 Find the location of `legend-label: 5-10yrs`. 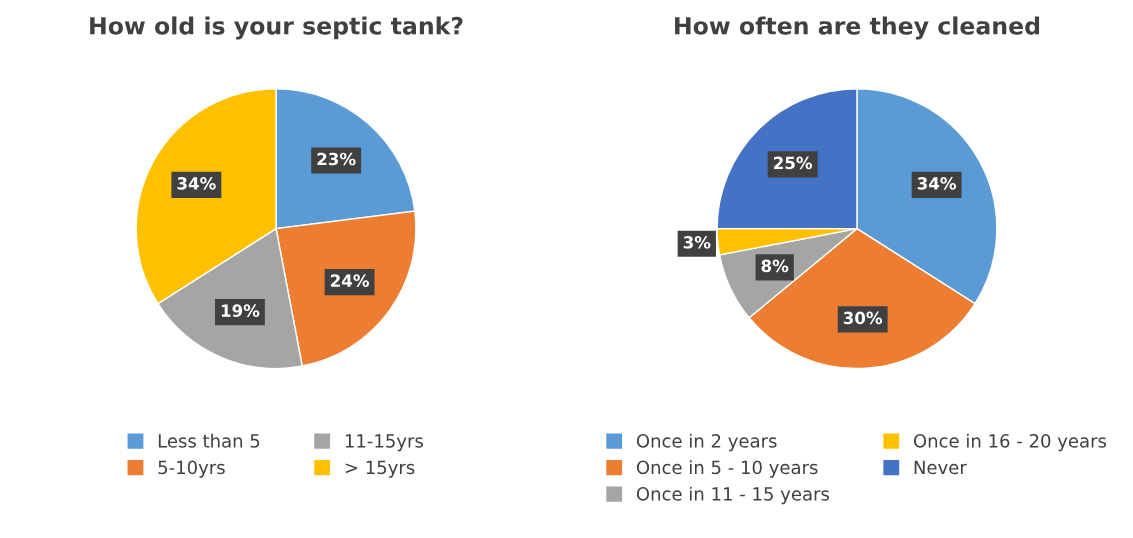

legend-label: 5-10yrs is located at coordinates (191, 469).